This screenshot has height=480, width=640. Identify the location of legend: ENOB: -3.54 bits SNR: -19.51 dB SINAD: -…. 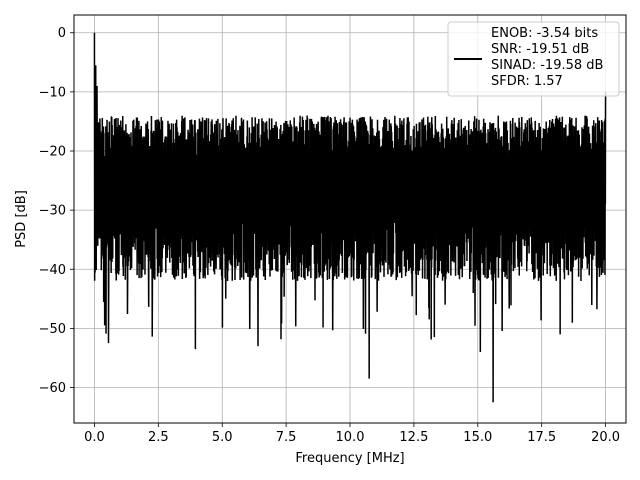
(533, 59).